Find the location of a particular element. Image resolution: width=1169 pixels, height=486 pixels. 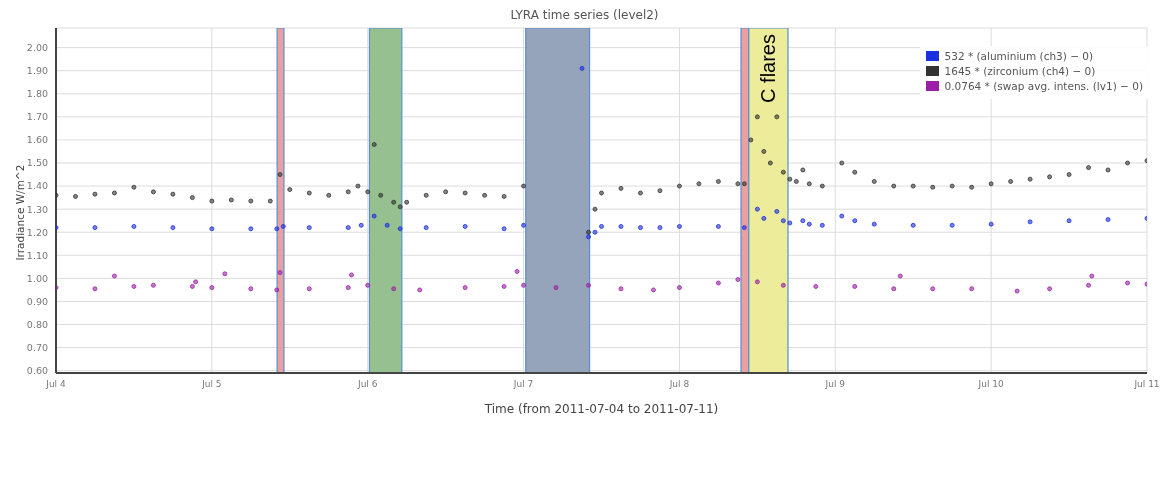

y-tick-label: 0.80 is located at coordinates (37, 324).